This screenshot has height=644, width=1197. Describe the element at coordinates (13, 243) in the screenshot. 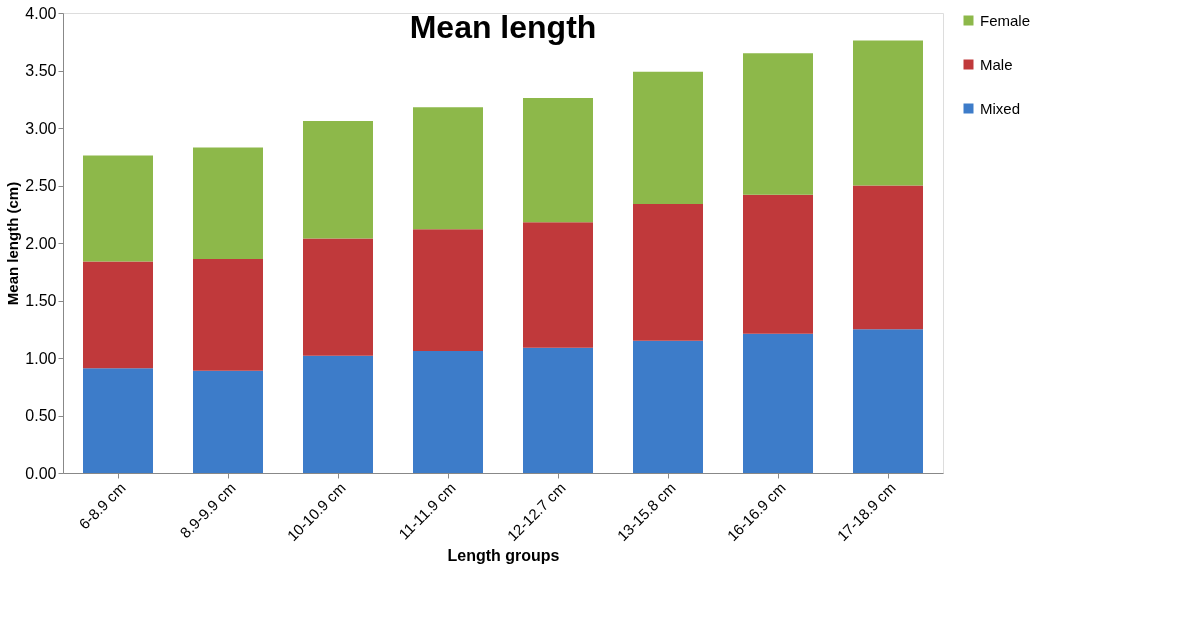

I see `y-axis-title: Mean length (cm)` at that location.